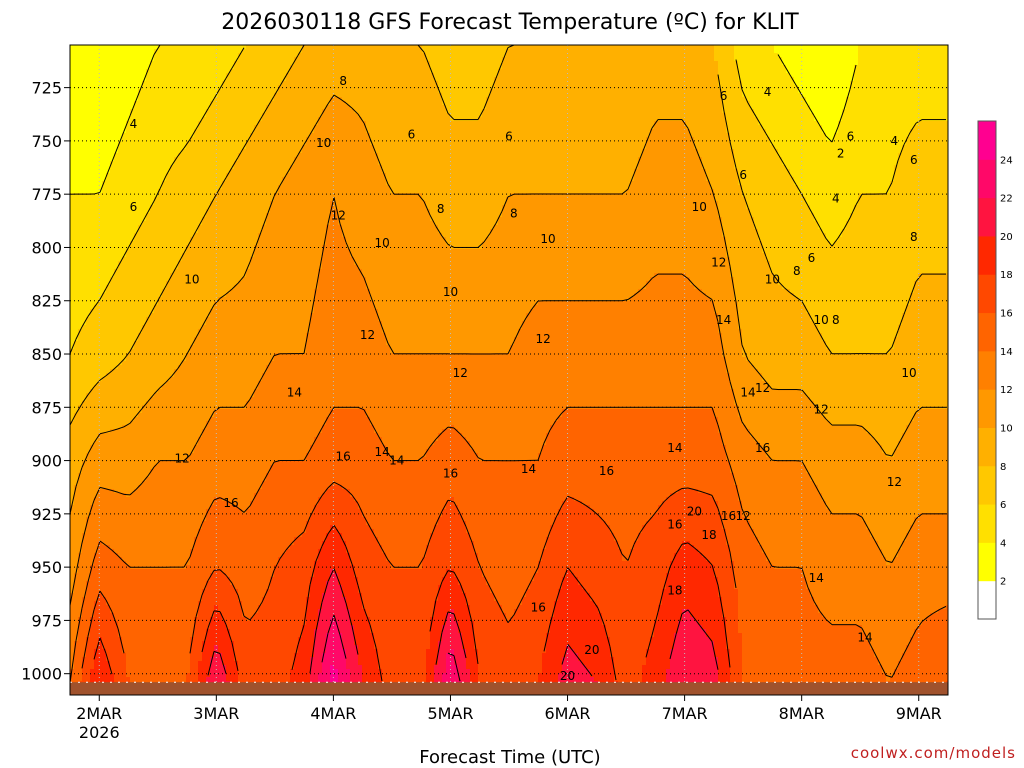 This screenshot has width=1024, height=768. I want to click on x-tick-label: 9MAR, so click(919, 713).